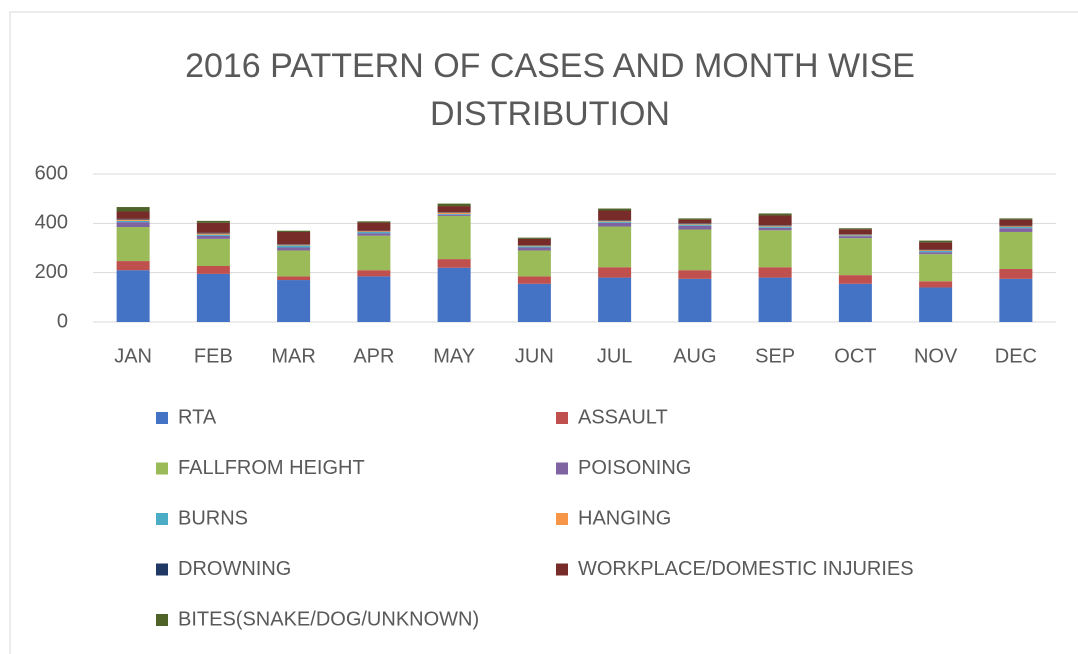 Image resolution: width=1078 pixels, height=654 pixels. I want to click on legend-label: HANGING, so click(624, 518).